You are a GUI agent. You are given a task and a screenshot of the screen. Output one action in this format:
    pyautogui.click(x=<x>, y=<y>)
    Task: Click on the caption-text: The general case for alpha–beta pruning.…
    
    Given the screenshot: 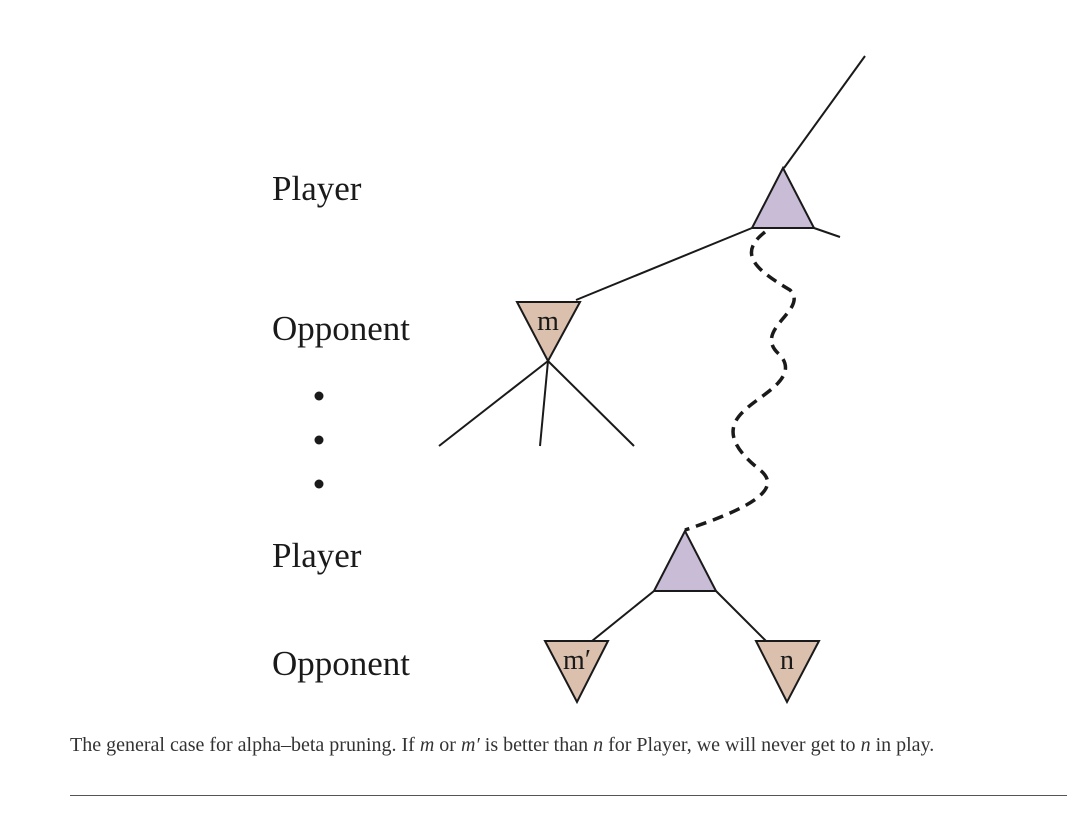 What is the action you would take?
    pyautogui.click(x=245, y=745)
    